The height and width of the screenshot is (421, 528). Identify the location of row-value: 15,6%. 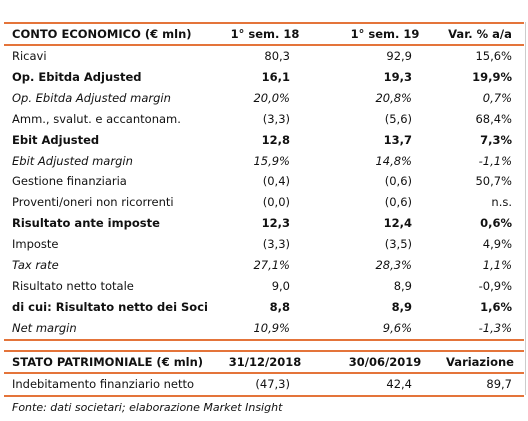
(493, 56).